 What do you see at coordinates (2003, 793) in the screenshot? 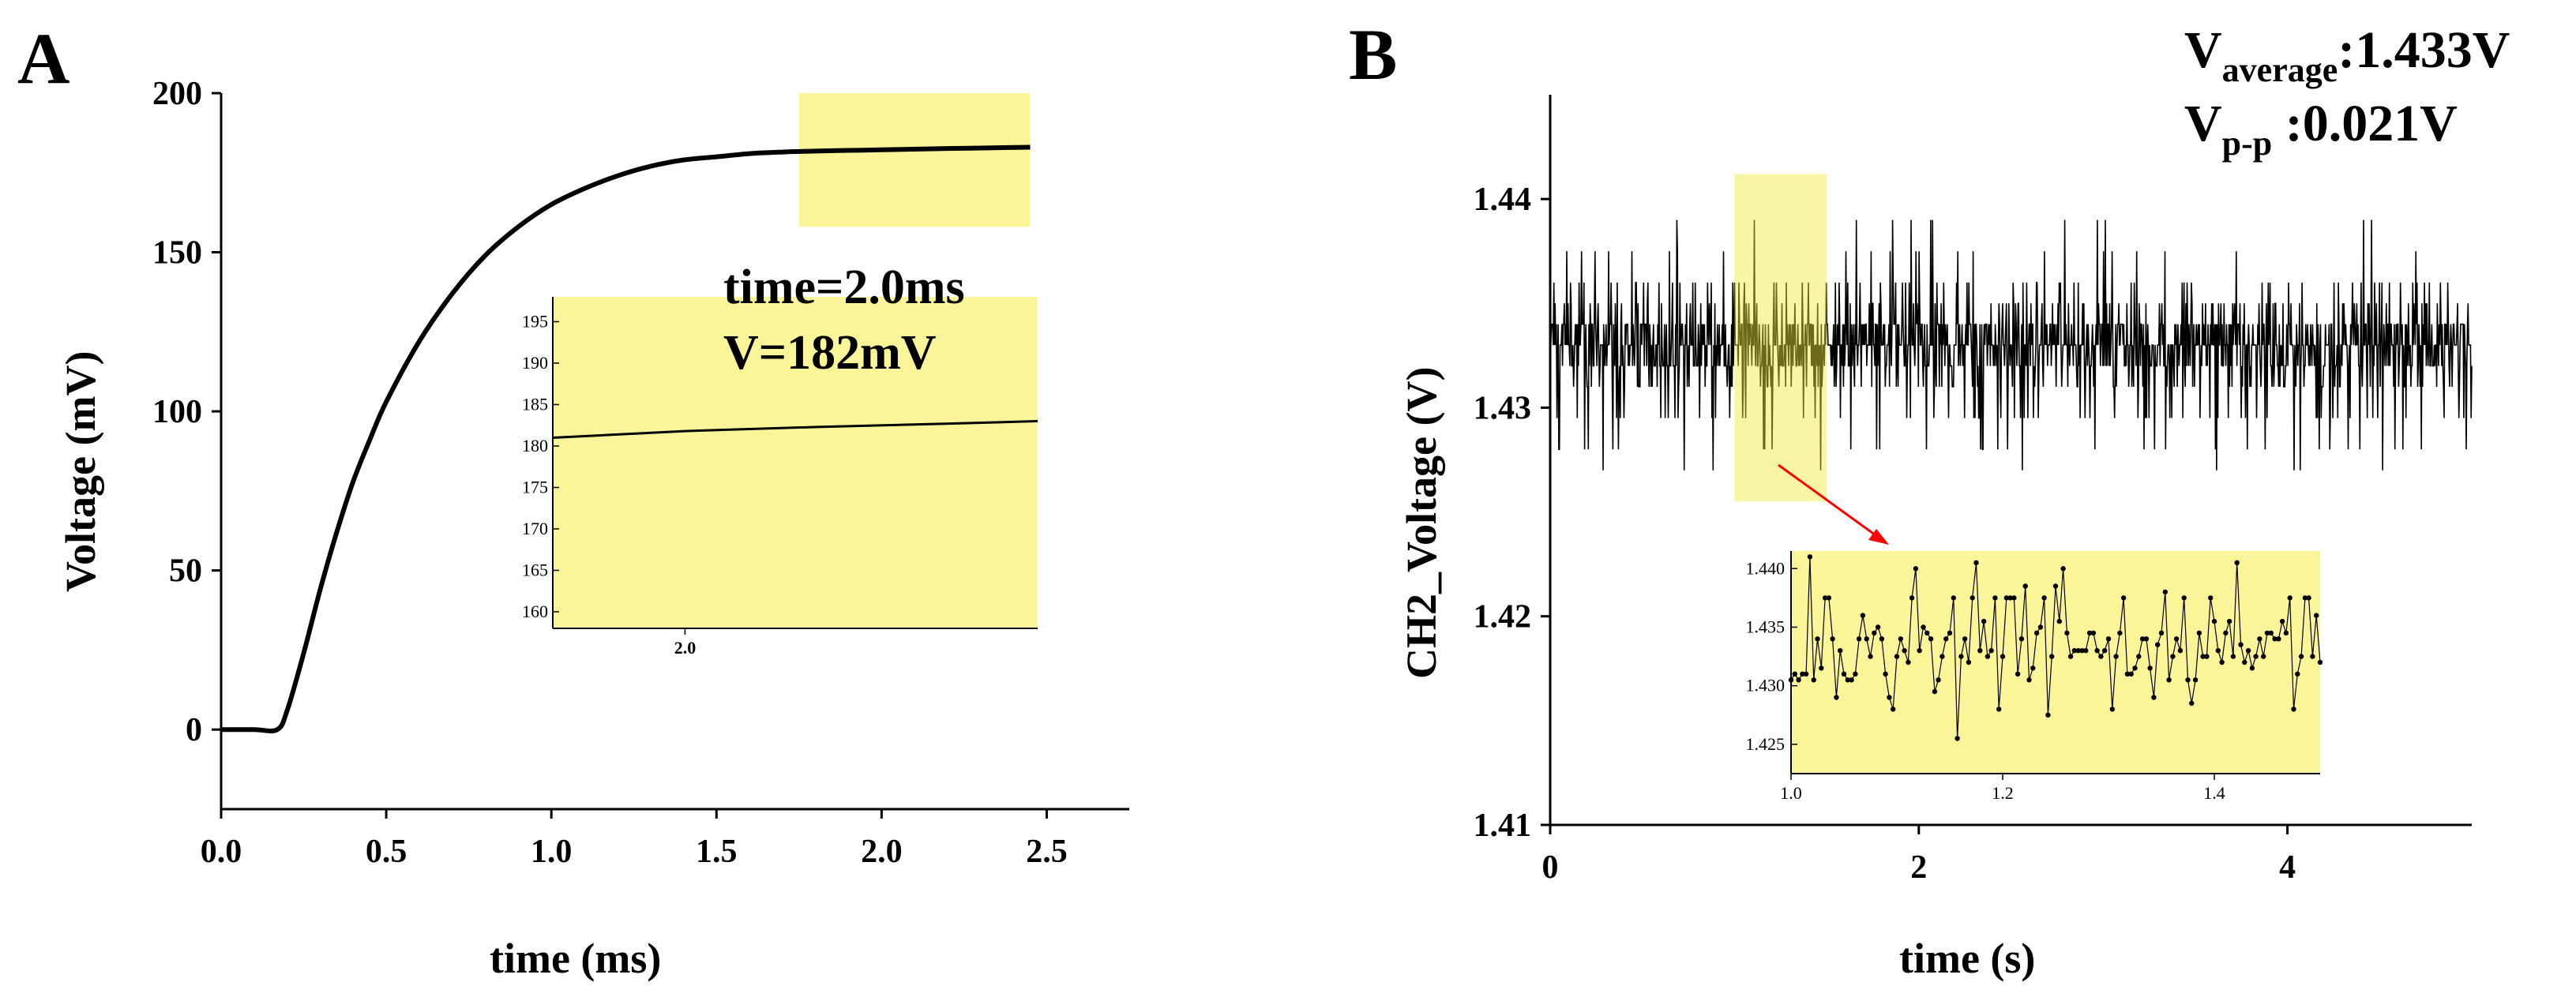
I see `panel-b-inset-x-tick-label: 1.2` at bounding box center [2003, 793].